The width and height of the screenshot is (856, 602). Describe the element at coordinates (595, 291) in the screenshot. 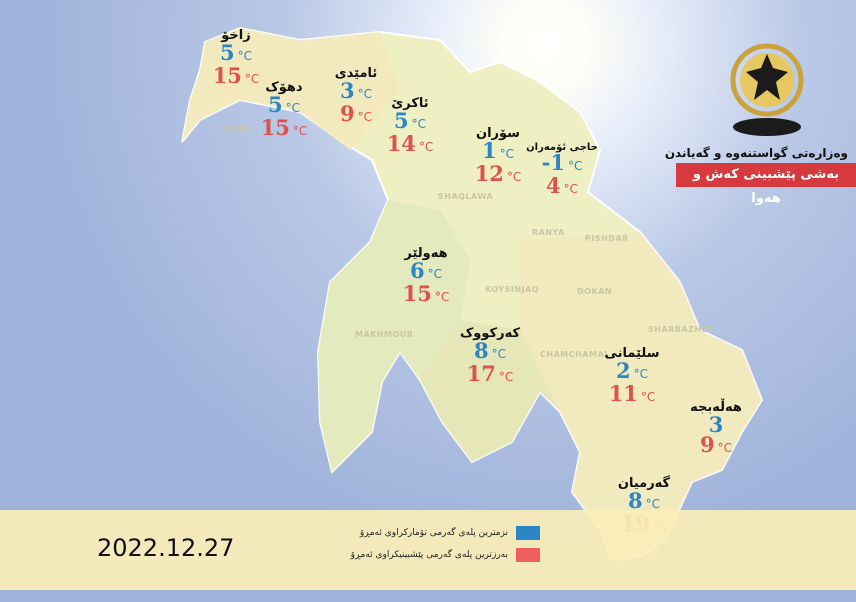

I see `region-label: DOKAN` at that location.